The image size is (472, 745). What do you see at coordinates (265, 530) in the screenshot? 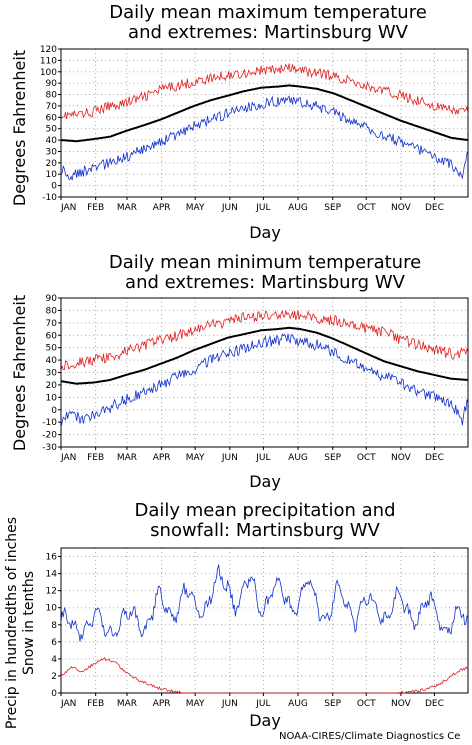
I see `chart-title-line2: snowfall: Martinsburg WV` at bounding box center [265, 530].